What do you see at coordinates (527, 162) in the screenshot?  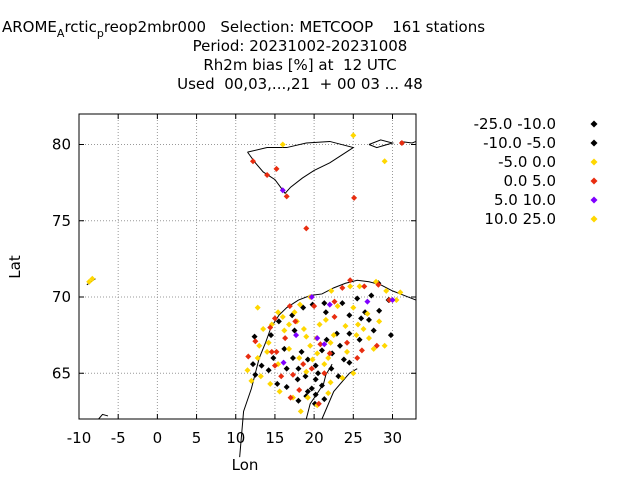 I see `legend-label: -5.0 0.0` at bounding box center [527, 162].